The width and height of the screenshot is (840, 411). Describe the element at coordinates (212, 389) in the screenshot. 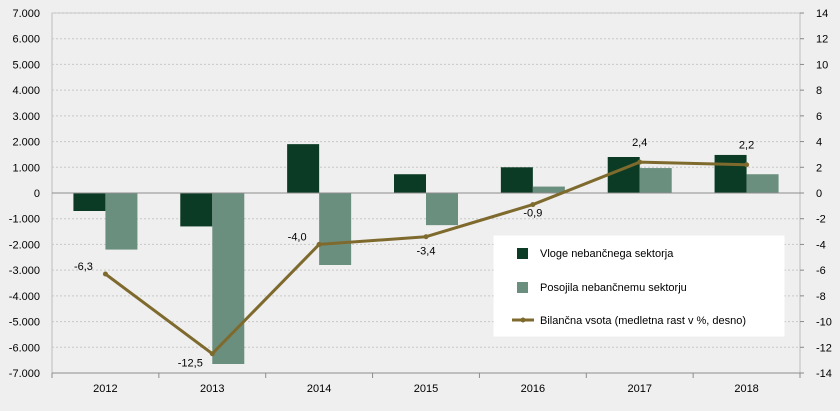

I see `x-tick-label: 2013` at that location.